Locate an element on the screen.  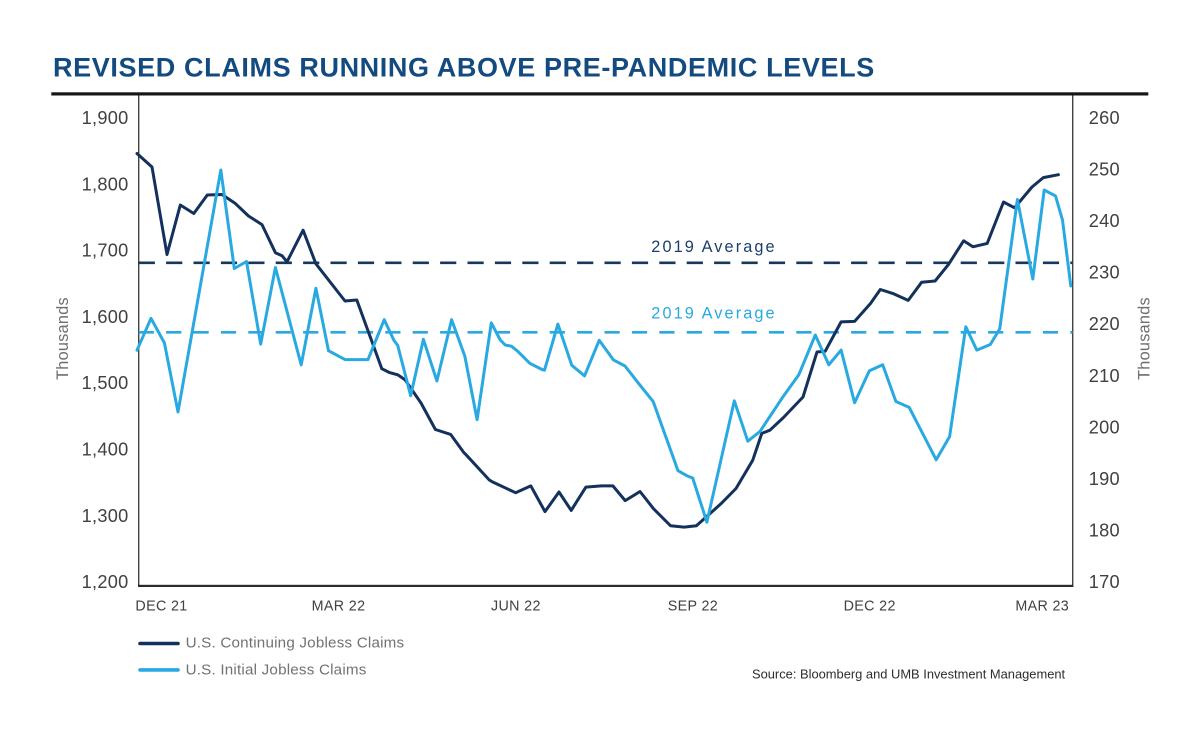
svg-text: 200 is located at coordinates (1104, 427).